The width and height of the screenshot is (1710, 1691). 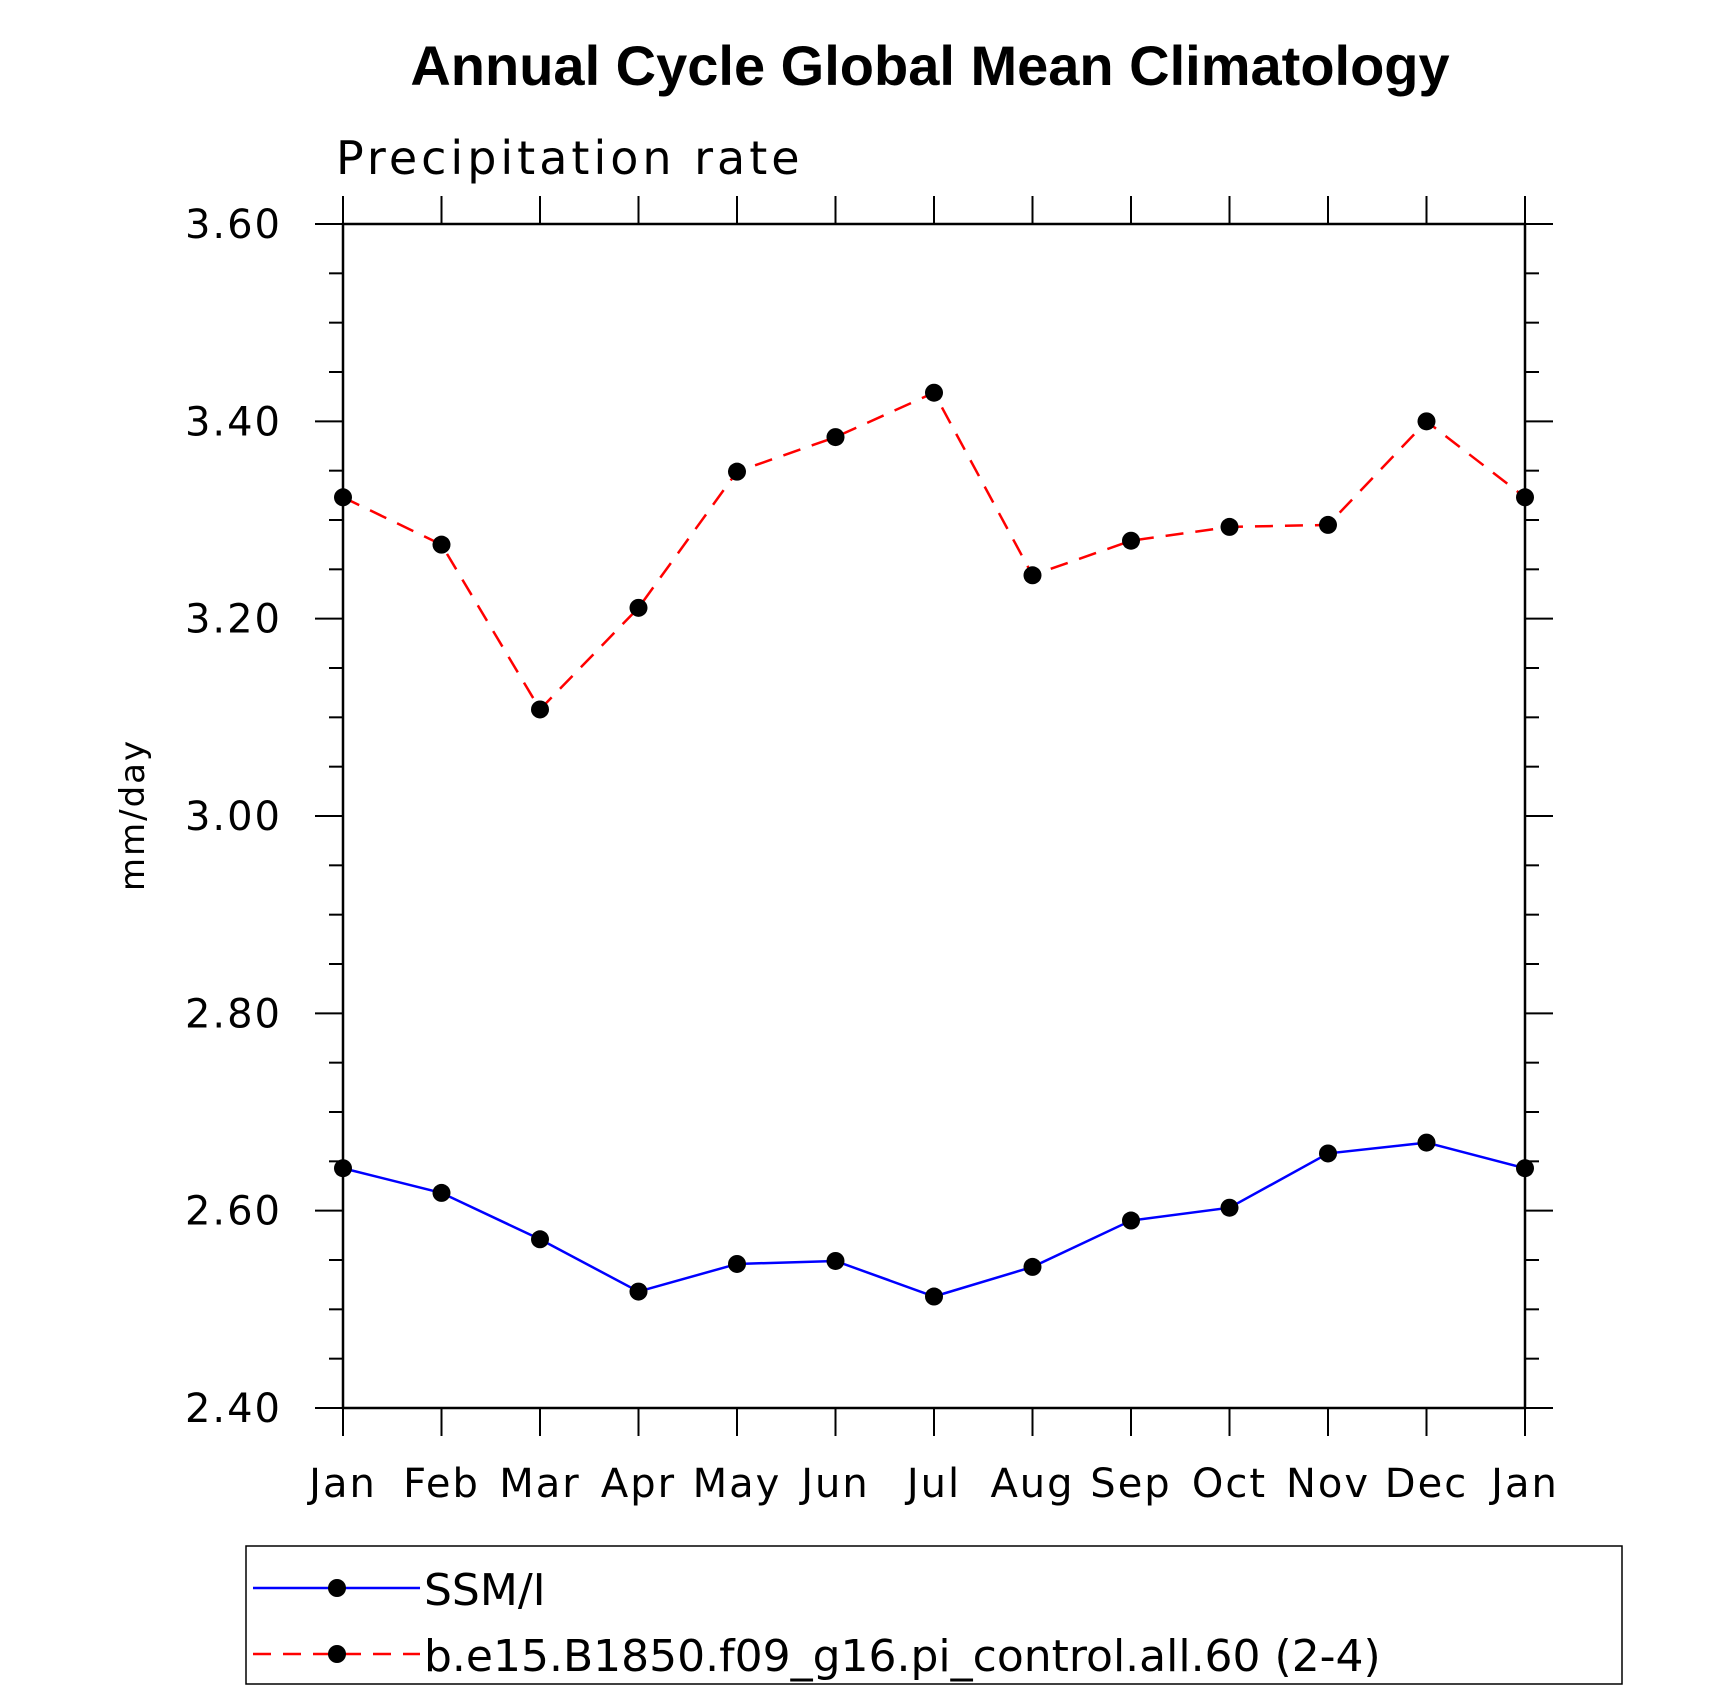 What do you see at coordinates (570, 158) in the screenshot?
I see `chart-subtitle: Precipitation rate` at bounding box center [570, 158].